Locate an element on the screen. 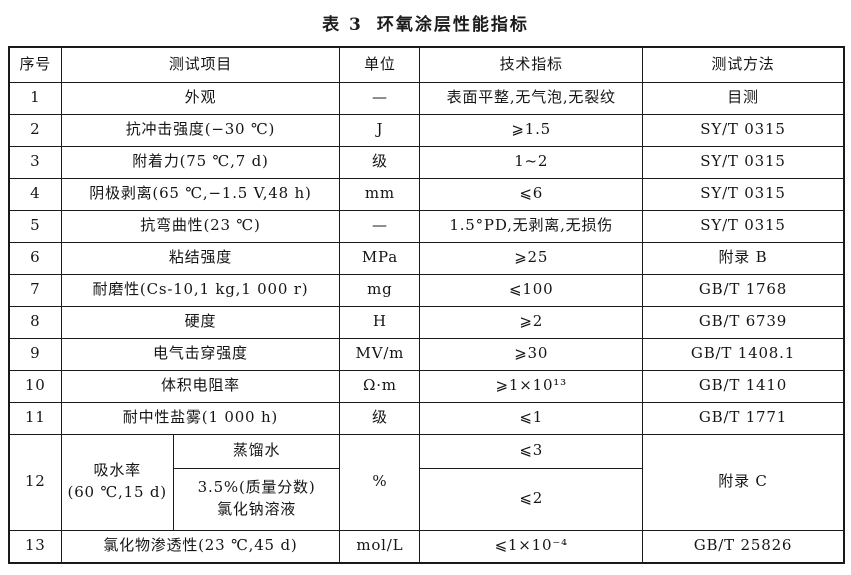 This screenshot has width=851, height=575. cell-unit: % is located at coordinates (380, 482).